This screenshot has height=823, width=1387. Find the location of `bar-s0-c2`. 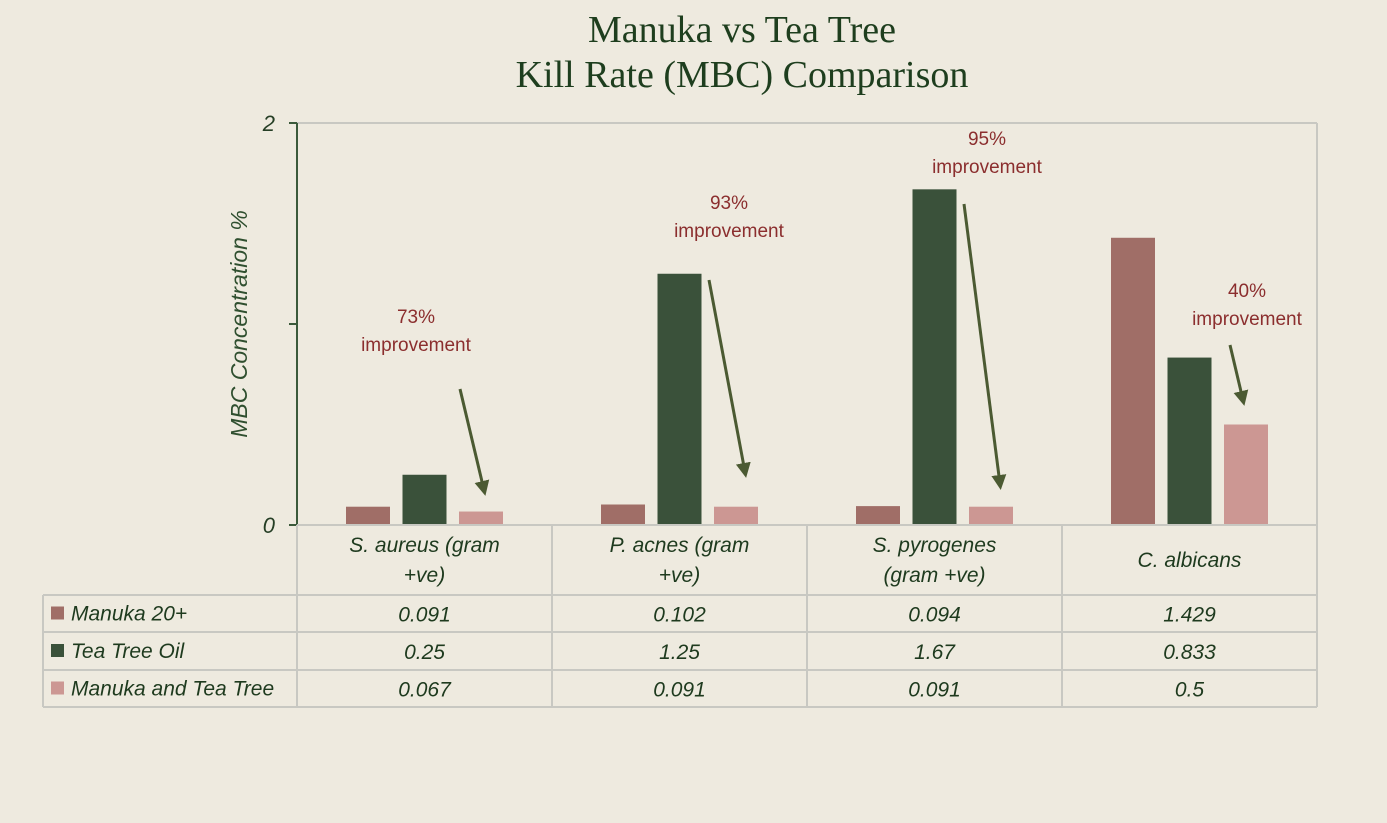

bar-s0-c2 is located at coordinates (878, 515).